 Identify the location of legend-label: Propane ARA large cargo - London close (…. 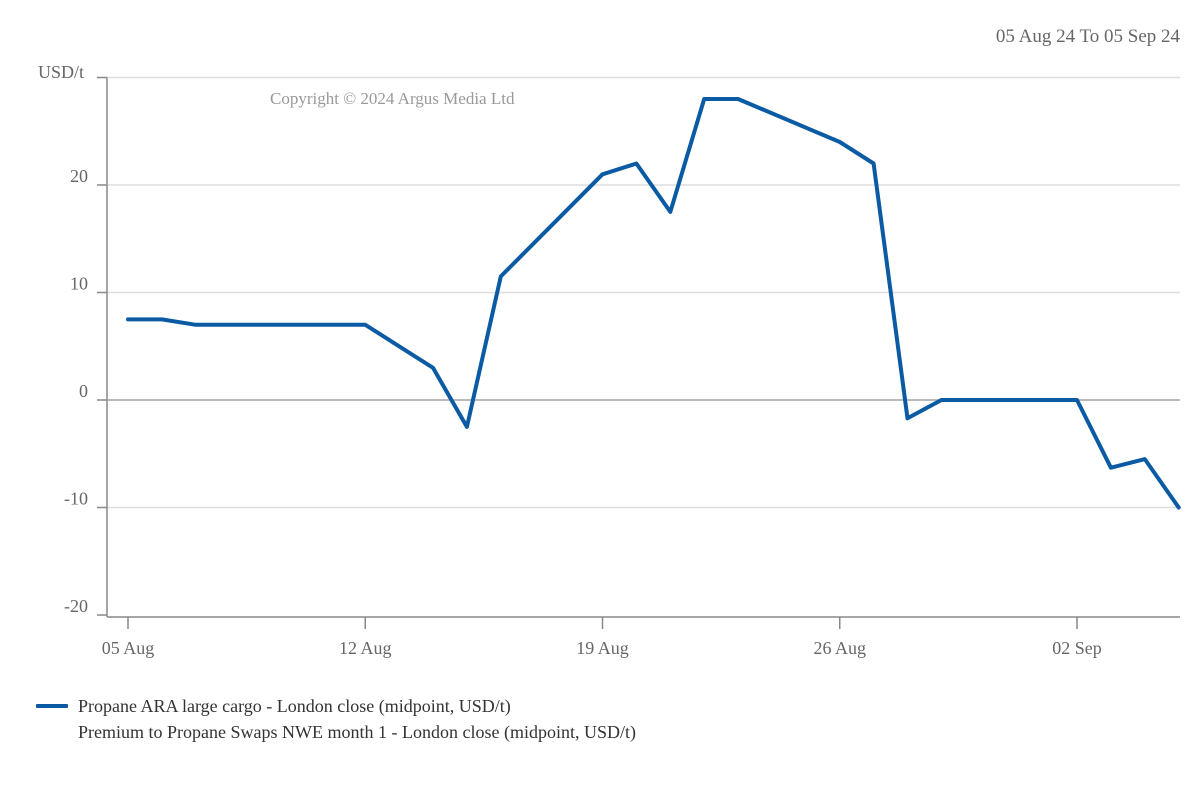
(294, 705).